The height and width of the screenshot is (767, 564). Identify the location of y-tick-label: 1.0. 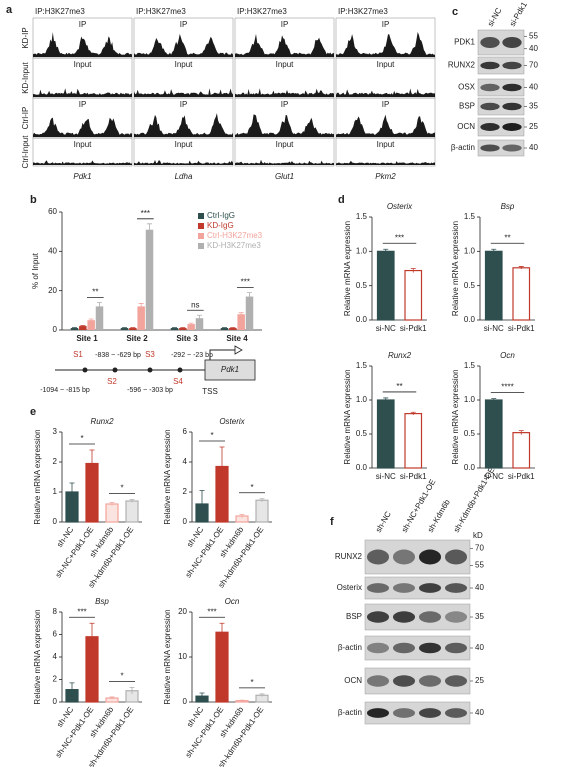
(362, 399).